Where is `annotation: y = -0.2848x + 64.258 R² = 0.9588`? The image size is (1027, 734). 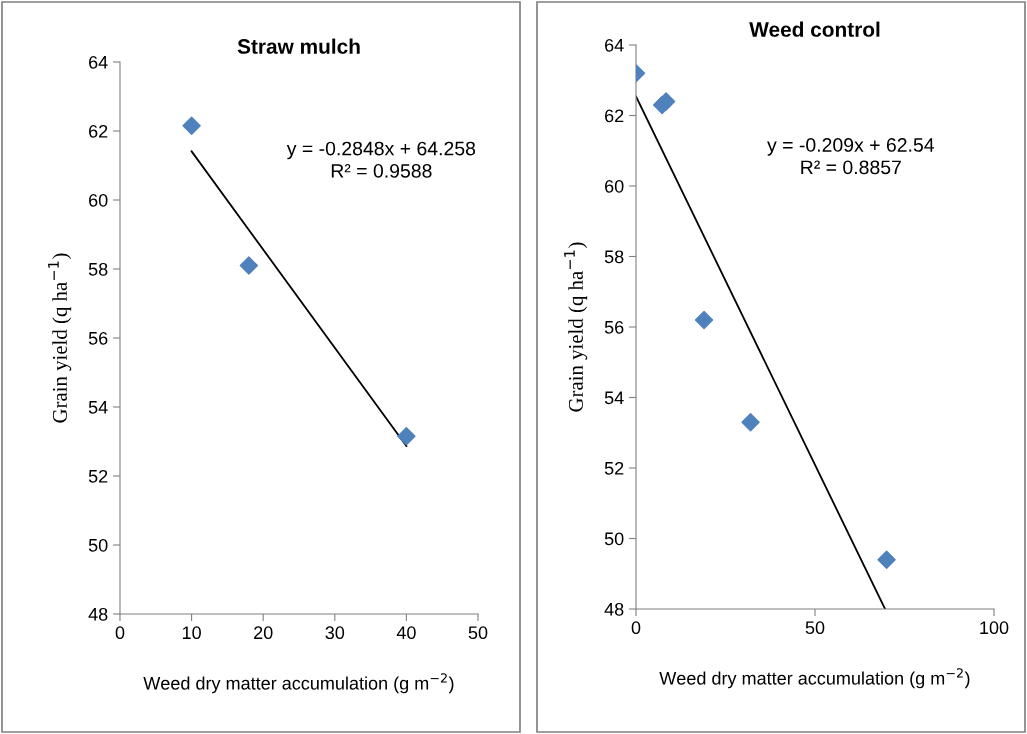 annotation: y = -0.2848x + 64.258 R² = 0.9588 is located at coordinates (381, 159).